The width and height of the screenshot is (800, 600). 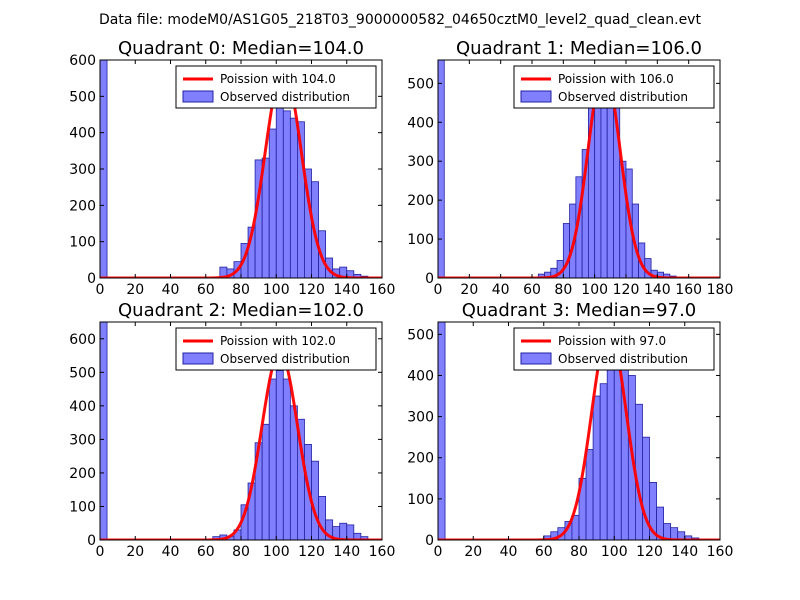 I want to click on quadrant-0-xtick-label: 20, so click(x=135, y=290).